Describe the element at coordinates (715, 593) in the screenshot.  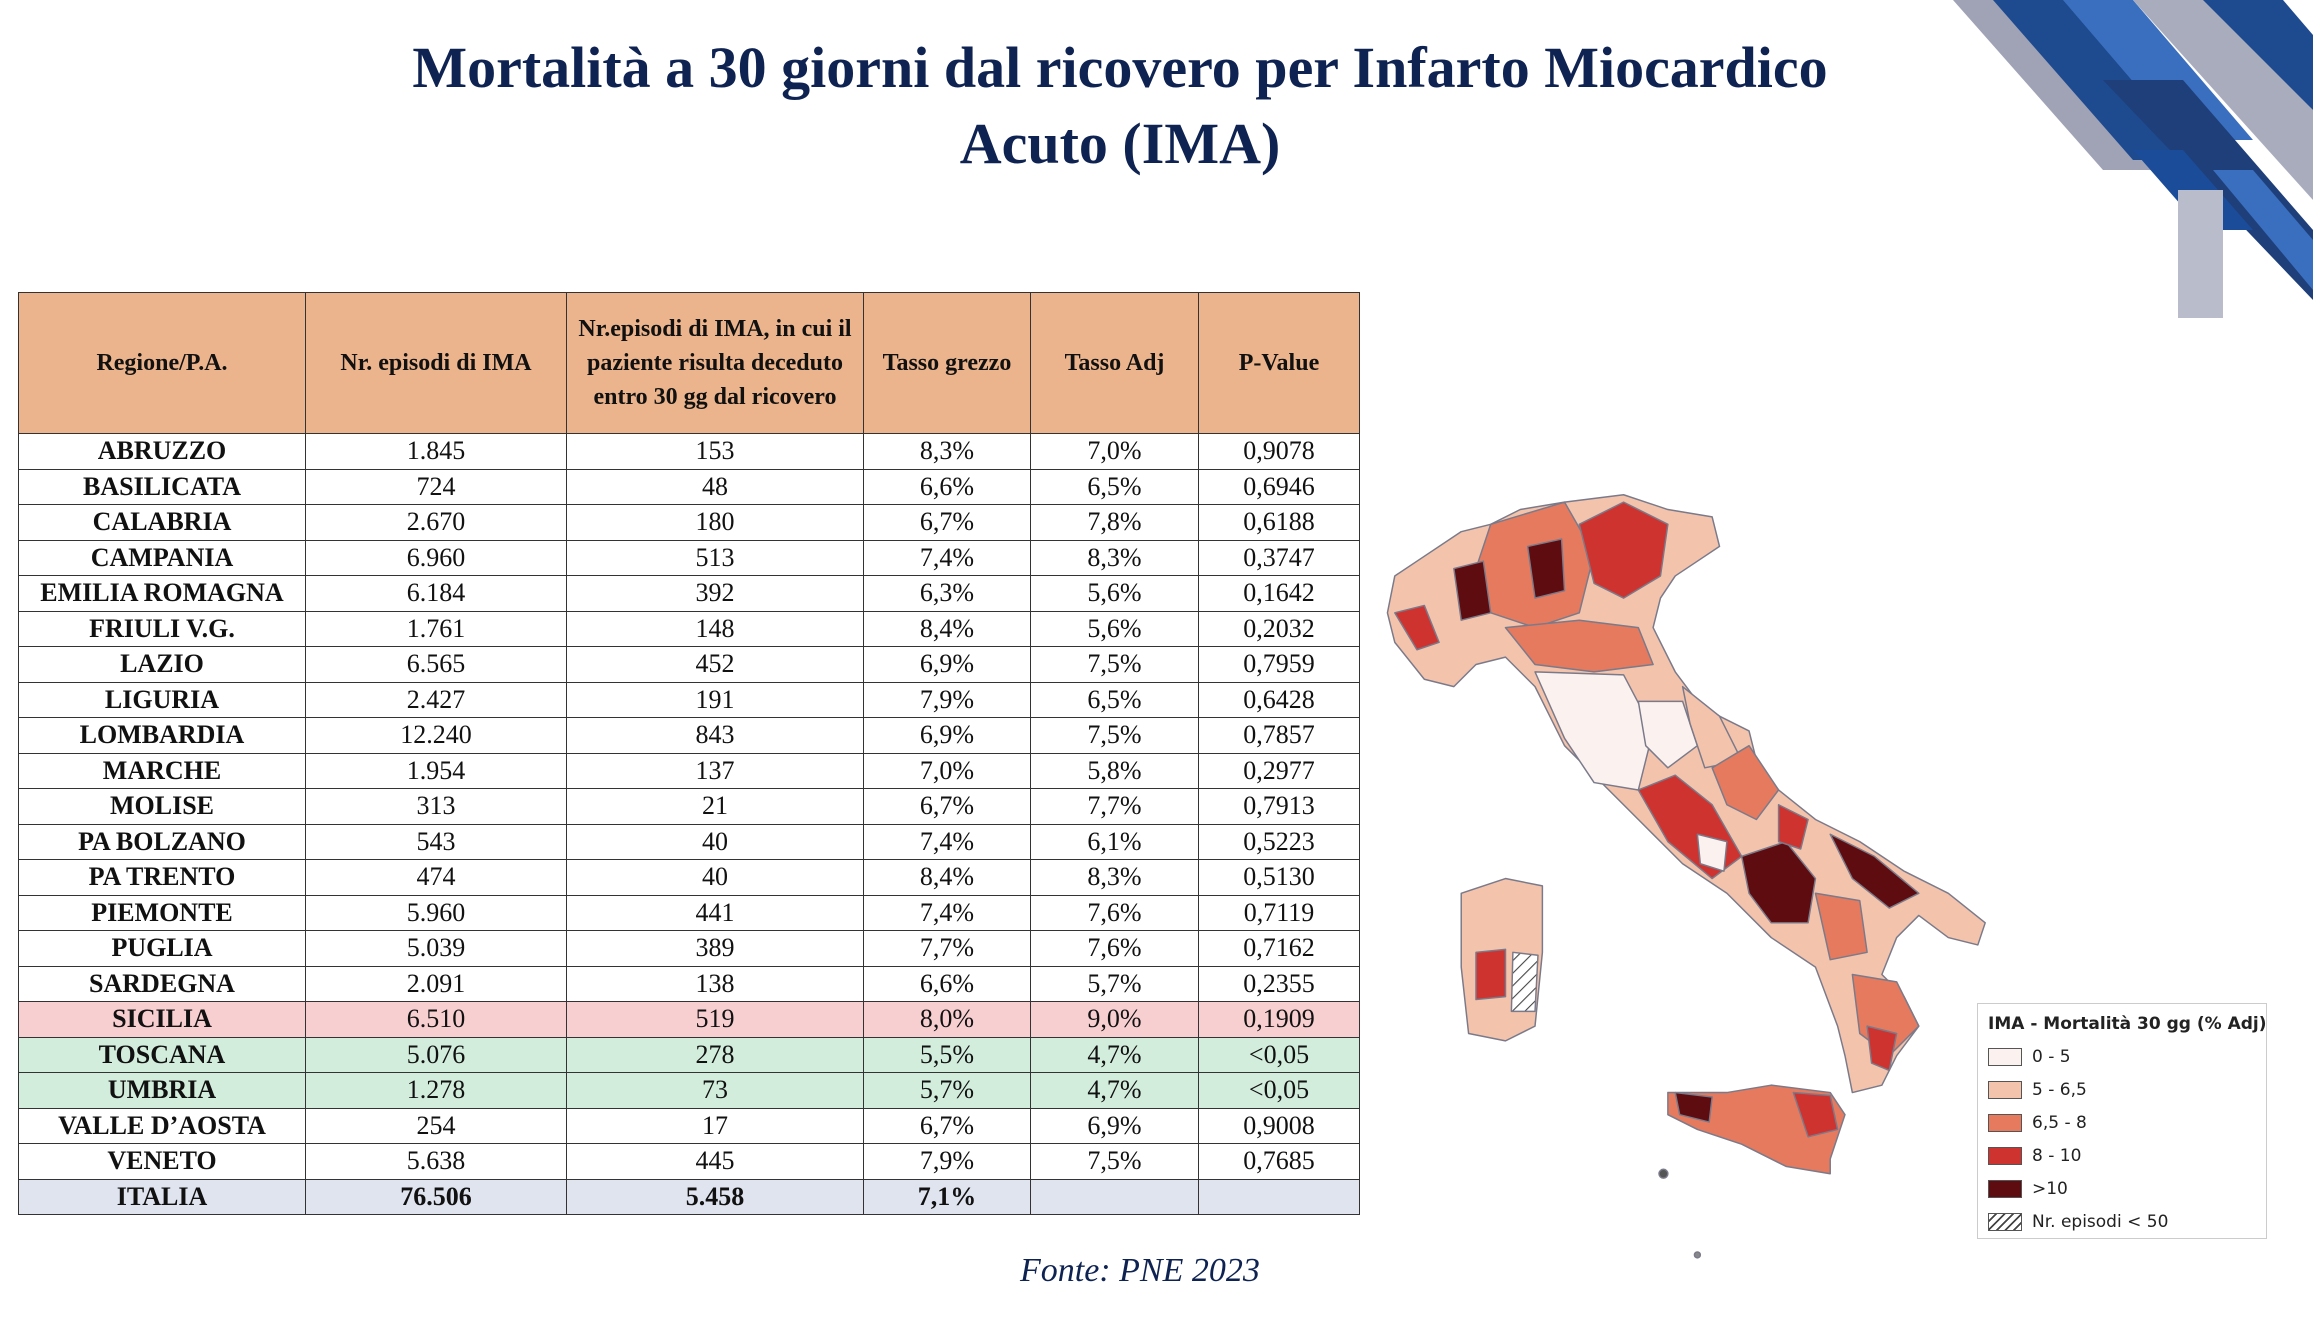
I see `cell-deaths: 392` at that location.